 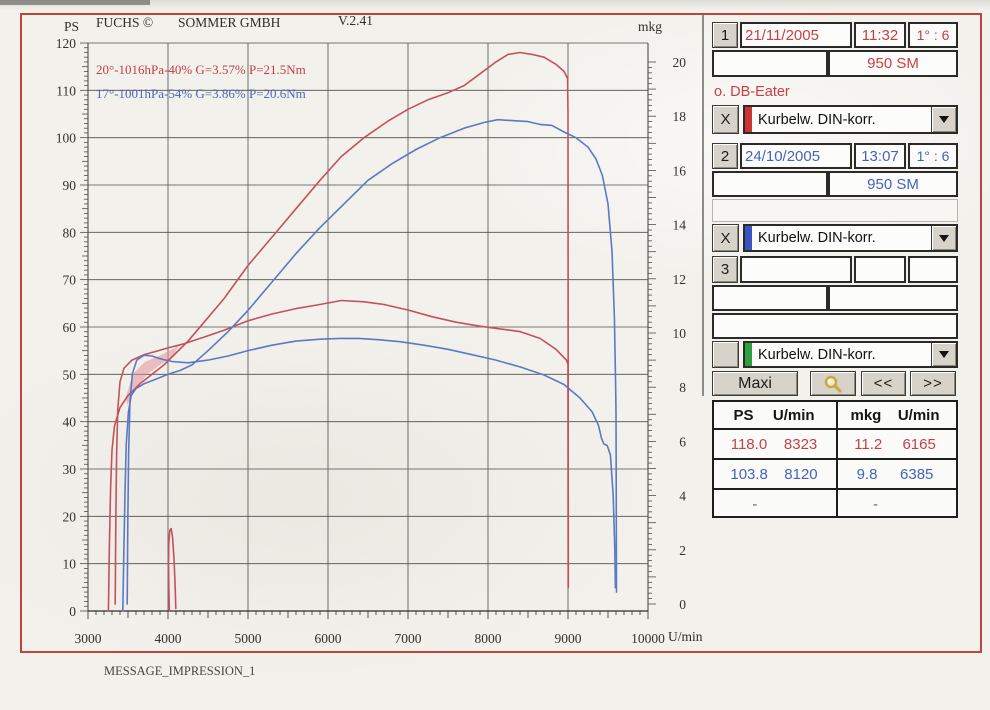 I want to click on run2-remove-button: X, so click(x=725, y=238).